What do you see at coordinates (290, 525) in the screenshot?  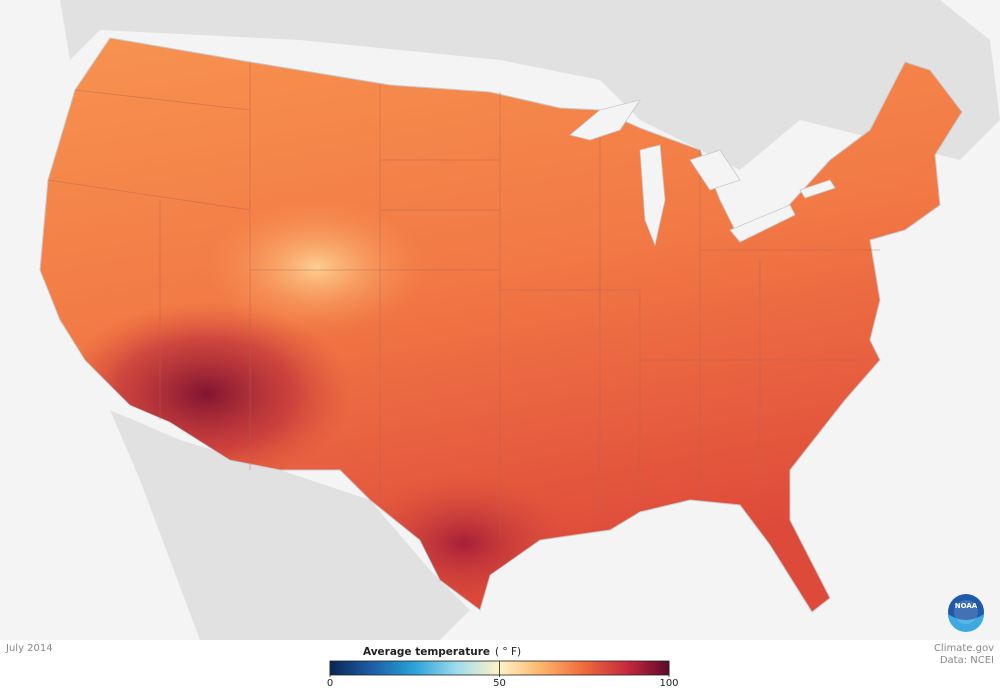 I see `mexico` at bounding box center [290, 525].